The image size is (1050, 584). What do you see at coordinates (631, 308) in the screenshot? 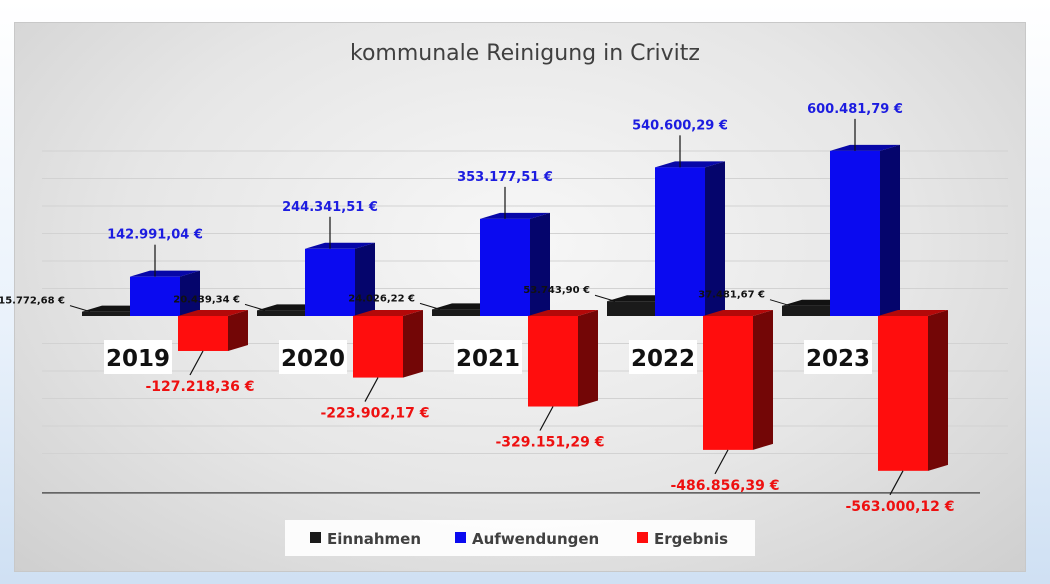
I see `bar-einnahmen-2022-front` at bounding box center [631, 308].